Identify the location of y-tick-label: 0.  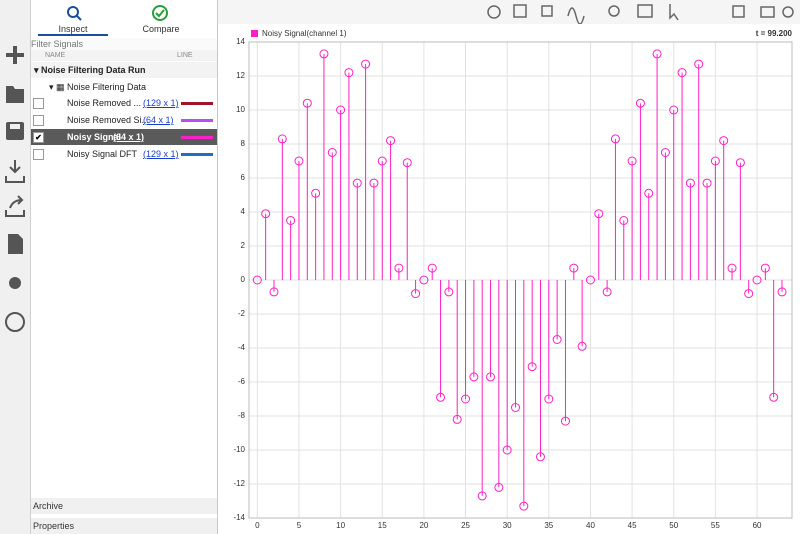
(243, 279).